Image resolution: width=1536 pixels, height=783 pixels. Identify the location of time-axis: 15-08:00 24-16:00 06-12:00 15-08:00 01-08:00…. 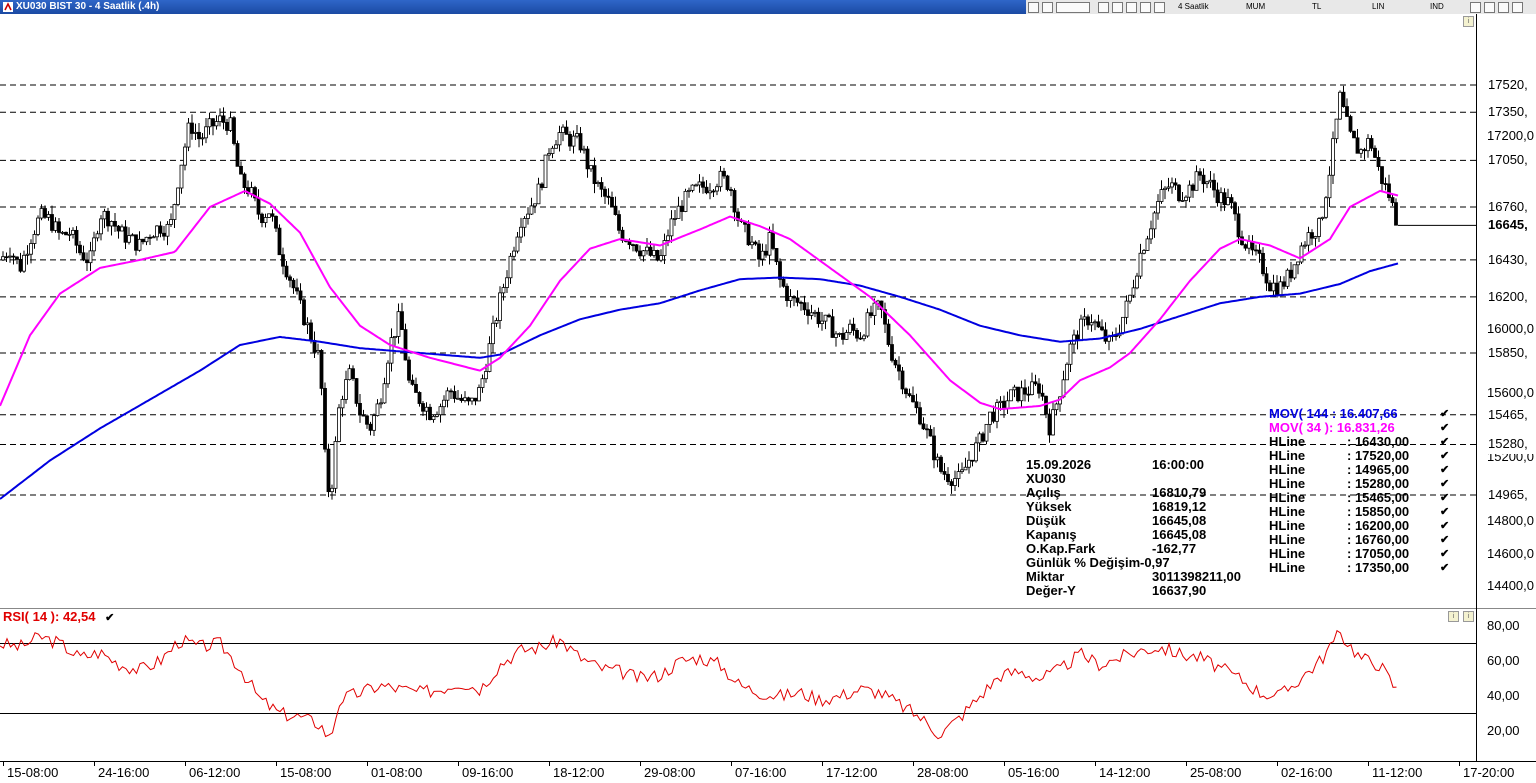
(768, 772).